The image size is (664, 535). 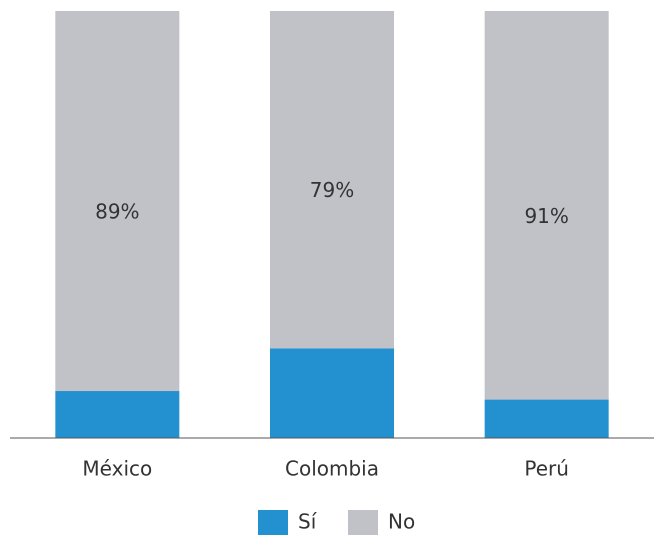 What do you see at coordinates (546, 216) in the screenshot?
I see `value-label: 91%` at bounding box center [546, 216].